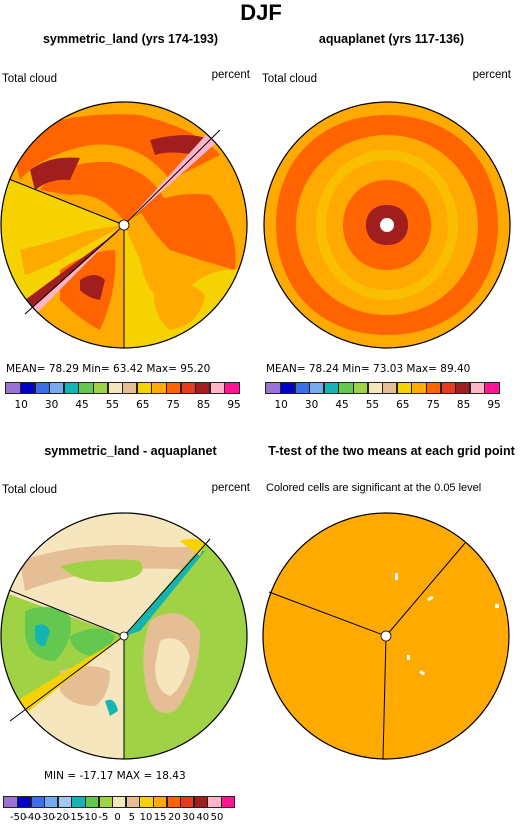 The width and height of the screenshot is (522, 825). Describe the element at coordinates (18, 817) in the screenshot. I see `colorbar-tick-label: -50` at that location.